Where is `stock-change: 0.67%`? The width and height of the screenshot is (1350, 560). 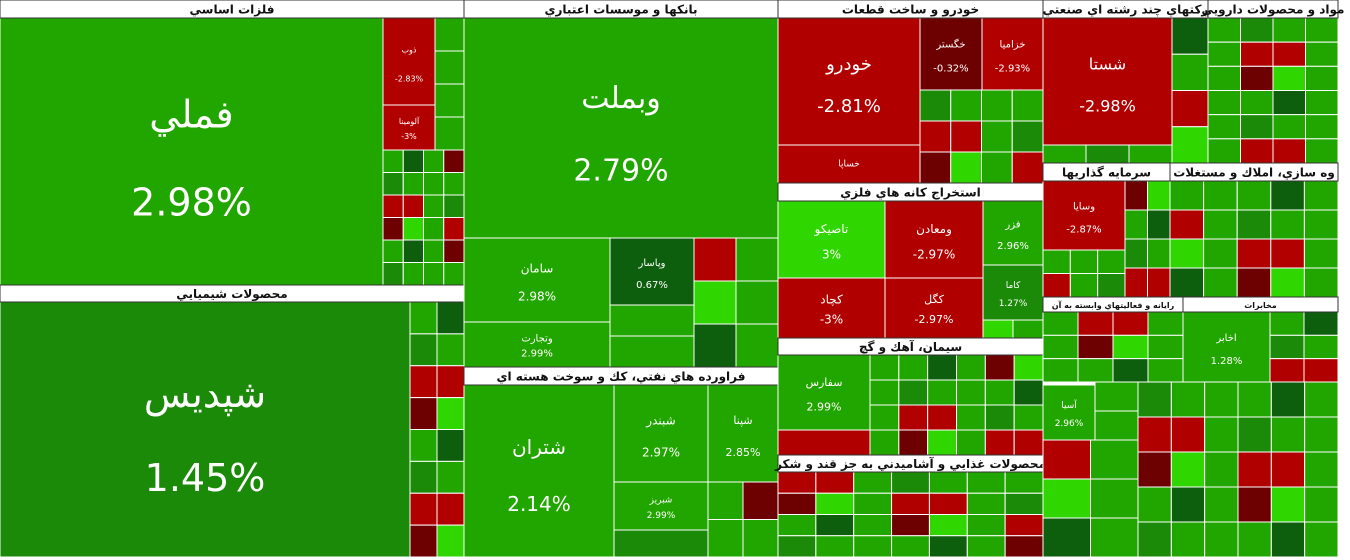
stock-change: 0.67% is located at coordinates (652, 285).